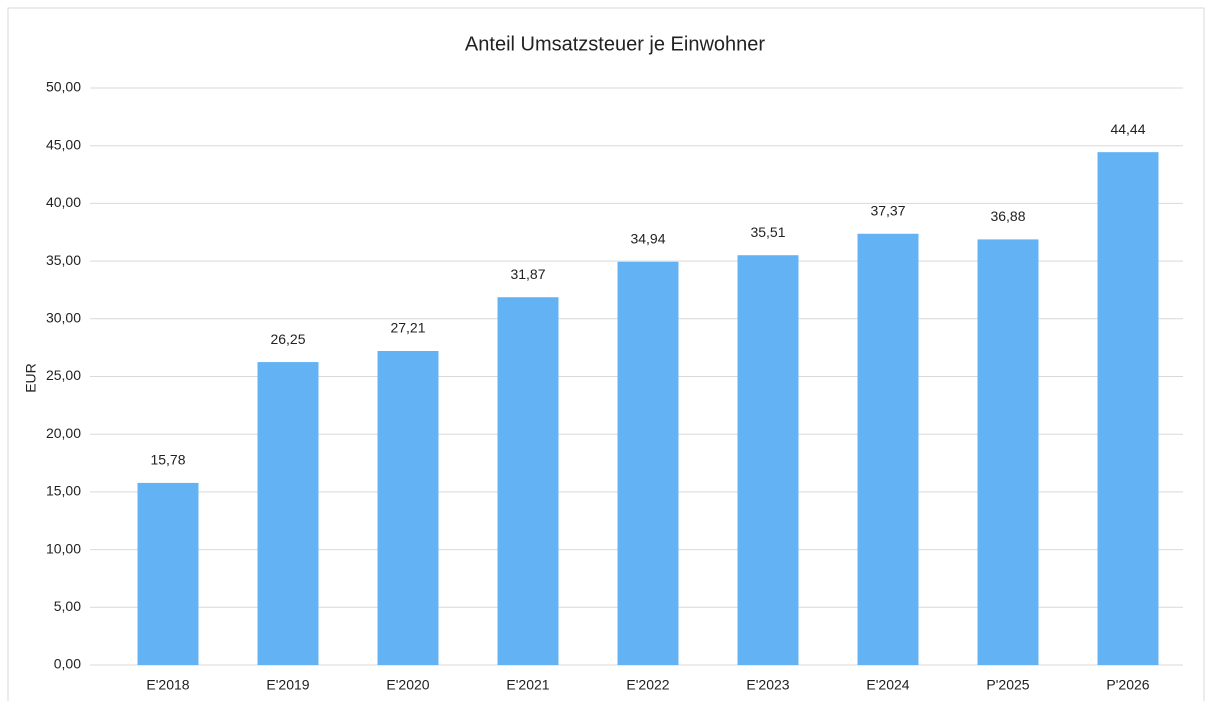 This screenshot has width=1210, height=701. I want to click on x-tick-label: E'2021, so click(527, 685).